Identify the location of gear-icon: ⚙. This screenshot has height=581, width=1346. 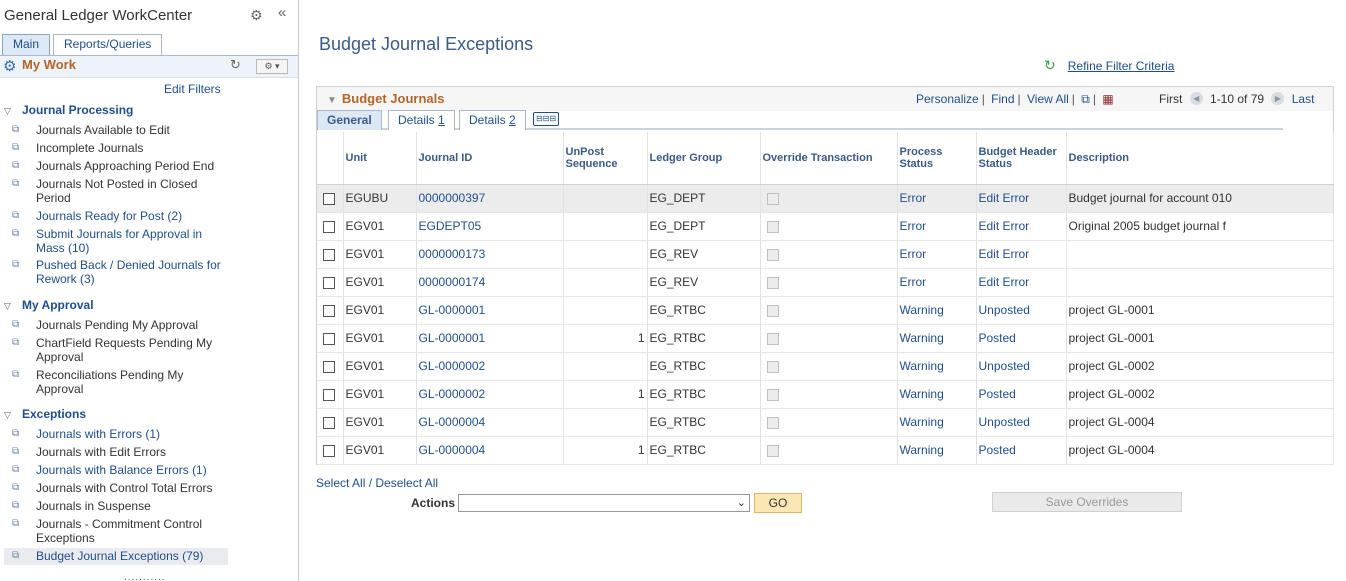
(256, 15).